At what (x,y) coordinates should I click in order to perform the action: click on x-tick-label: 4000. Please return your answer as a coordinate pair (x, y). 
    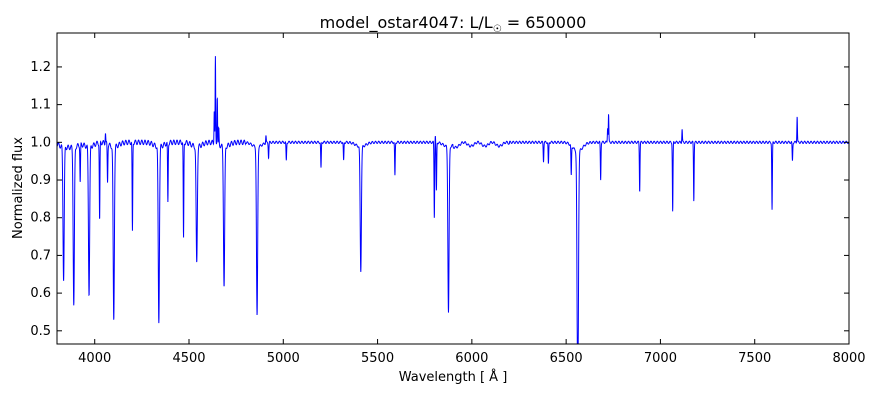
    Looking at the image, I should click on (94, 358).